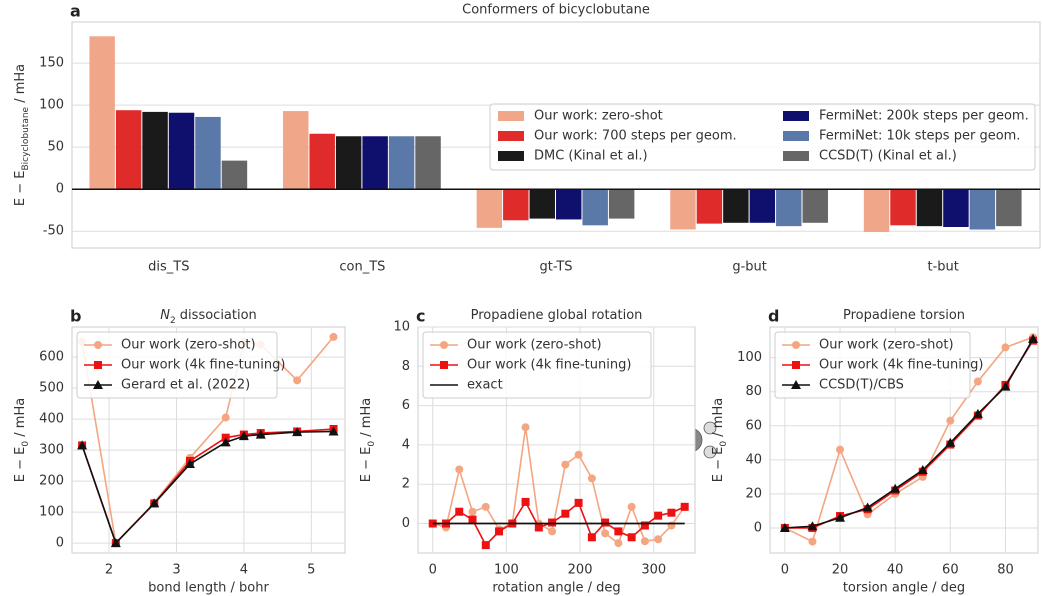 This screenshot has width=1042, height=596. Describe the element at coordinates (244, 570) in the screenshot. I see `x-tick-label: 4` at that location.